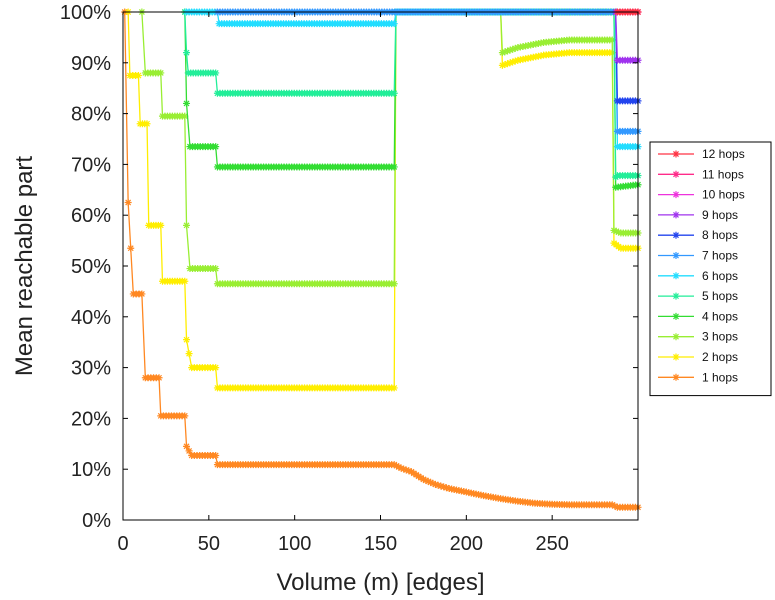 The image size is (775, 600). Describe the element at coordinates (91, 115) in the screenshot. I see `y-tick-label: 80%` at that location.